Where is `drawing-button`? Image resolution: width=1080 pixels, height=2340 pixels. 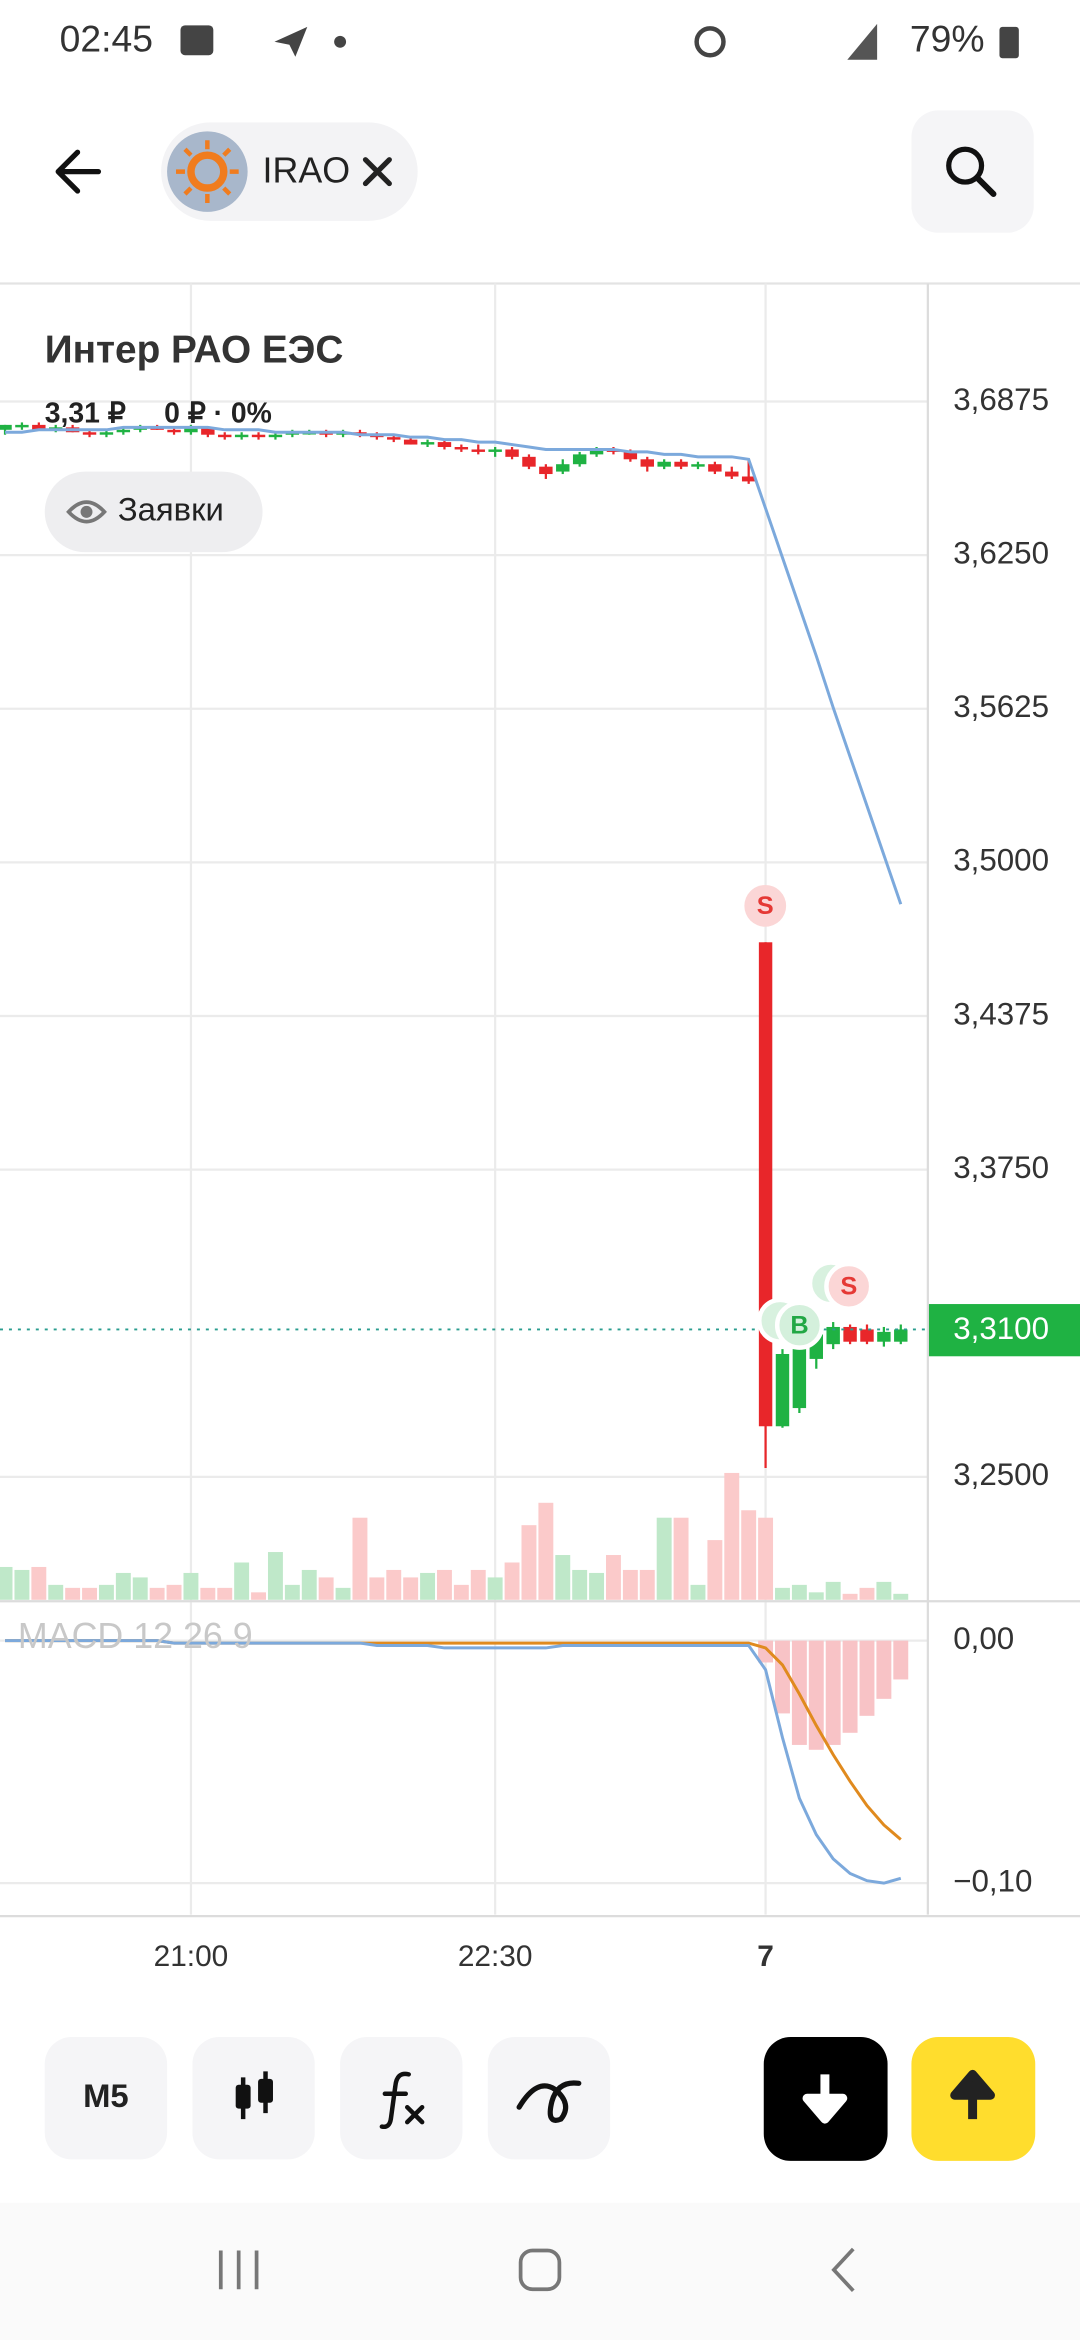 drawing-button is located at coordinates (549, 2098).